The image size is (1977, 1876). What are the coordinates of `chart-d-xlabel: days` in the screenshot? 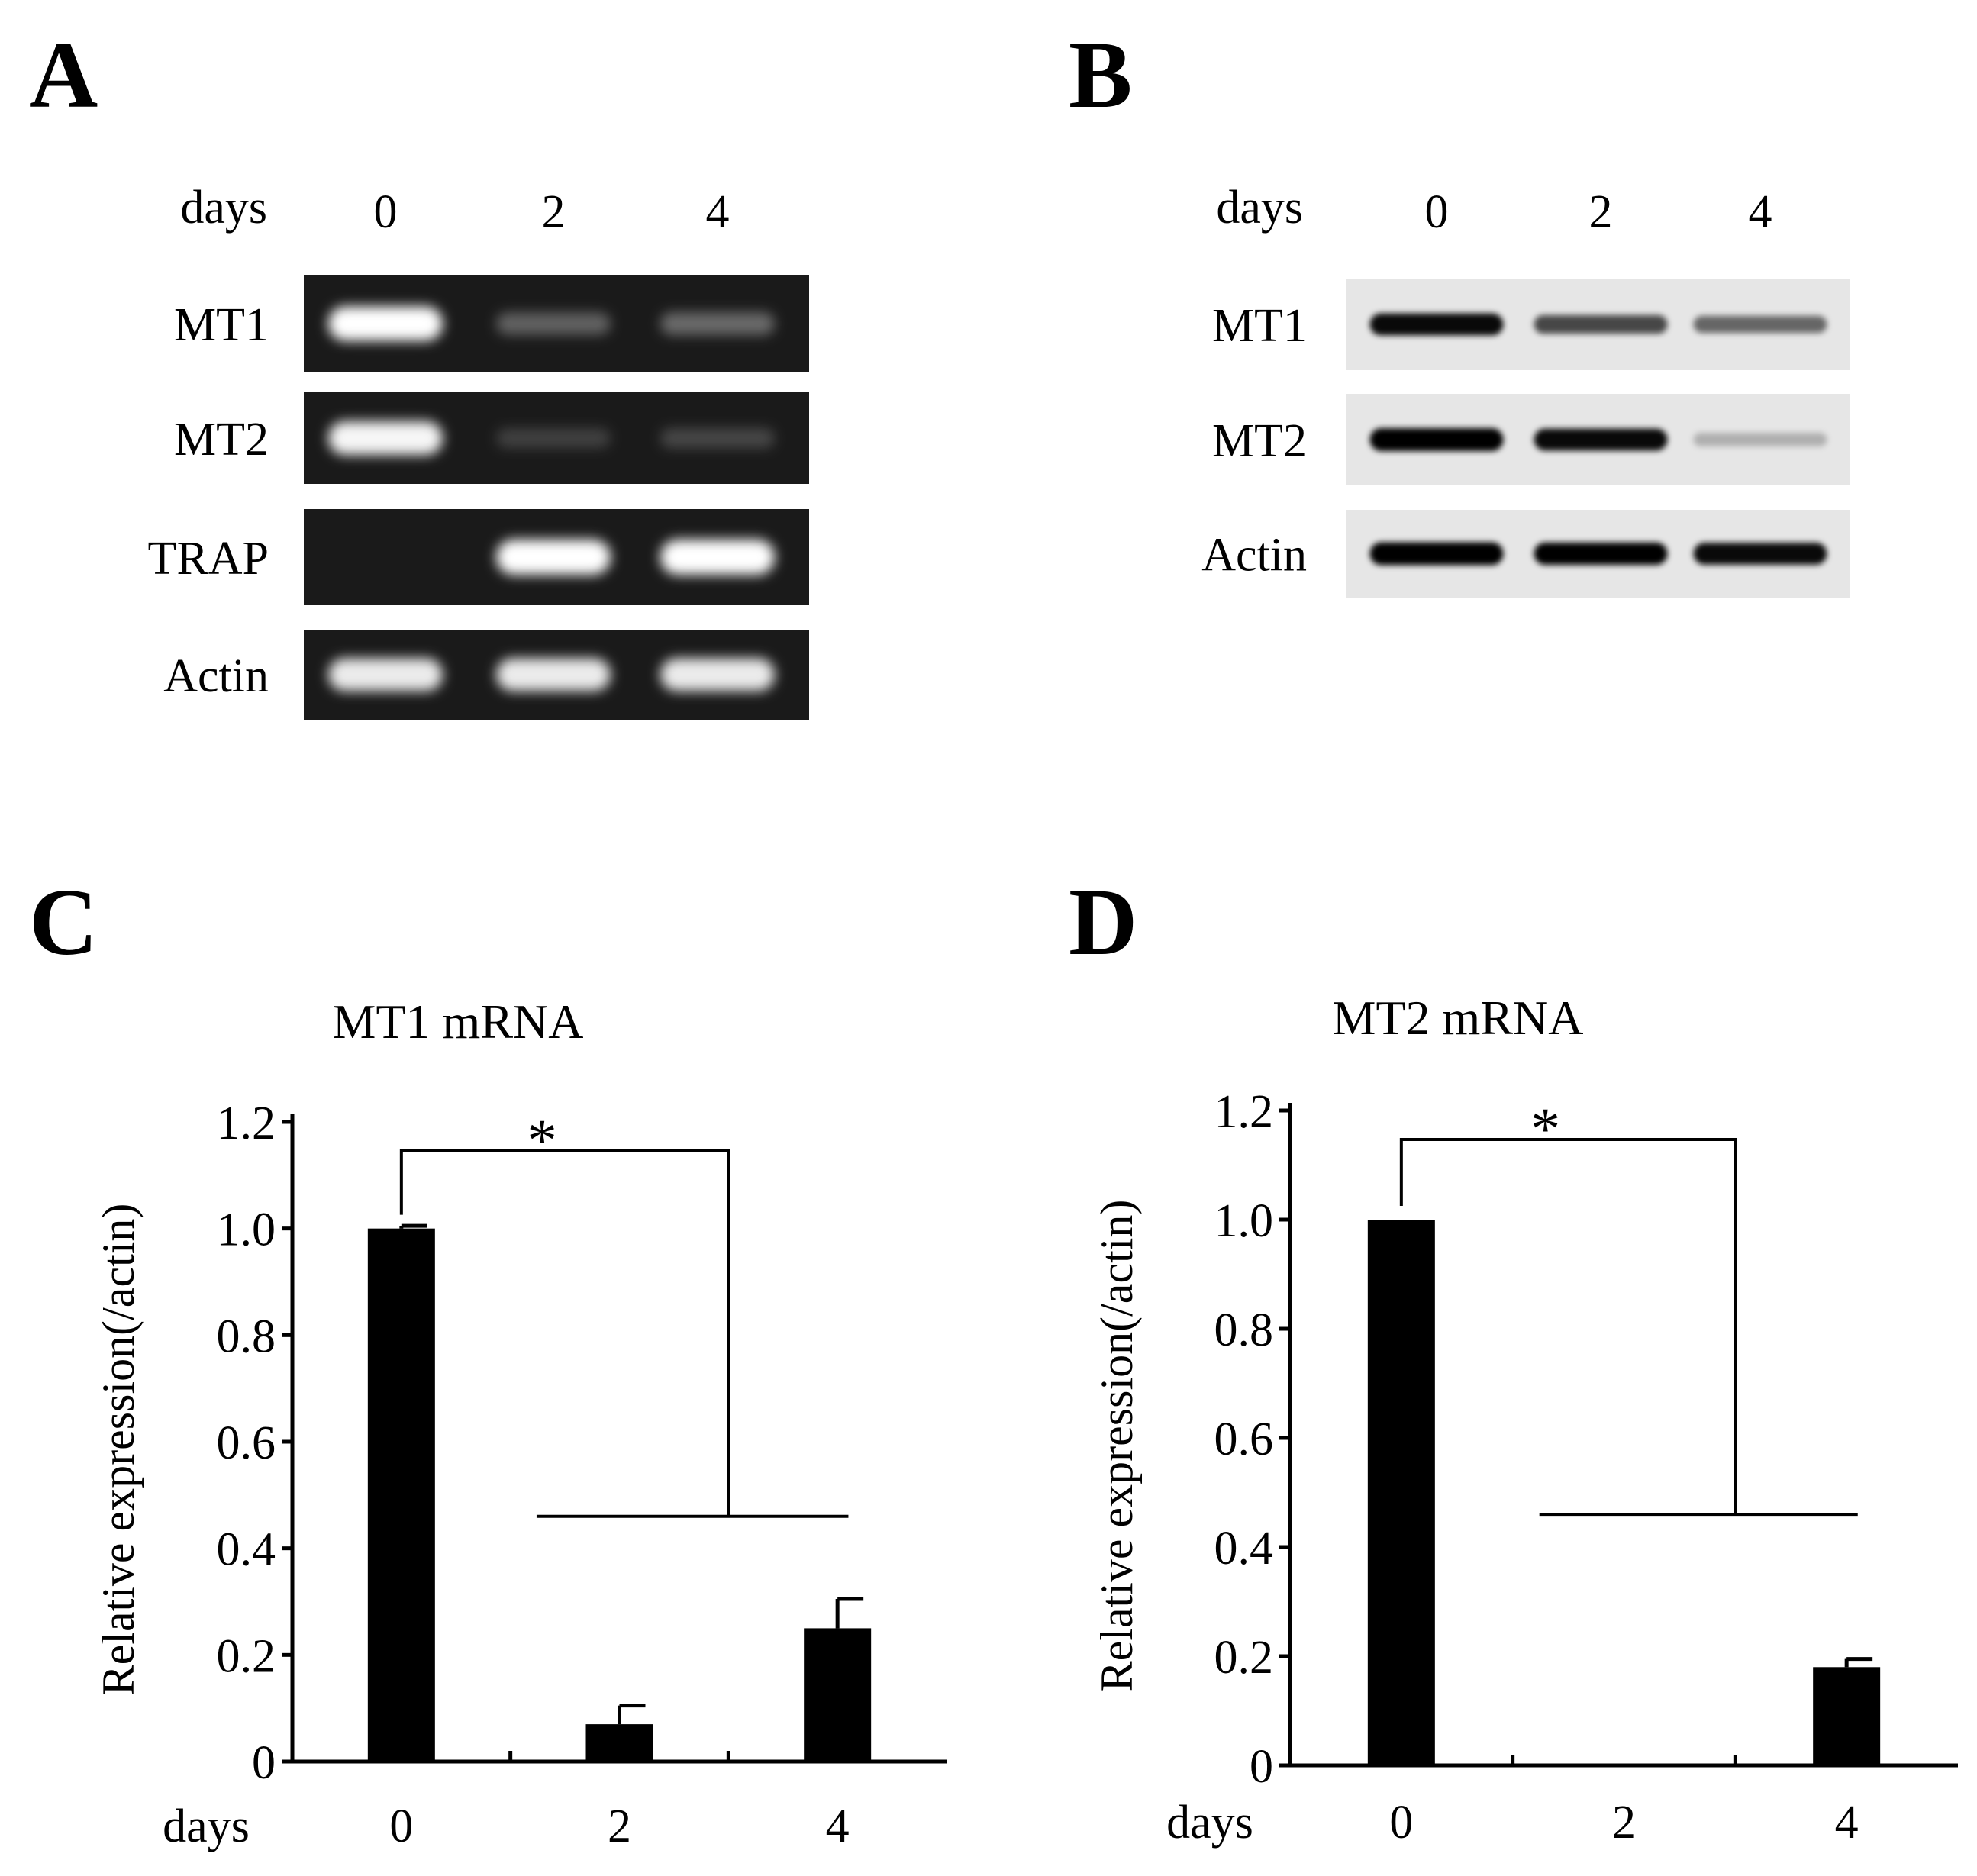 It's located at (1209, 1823).